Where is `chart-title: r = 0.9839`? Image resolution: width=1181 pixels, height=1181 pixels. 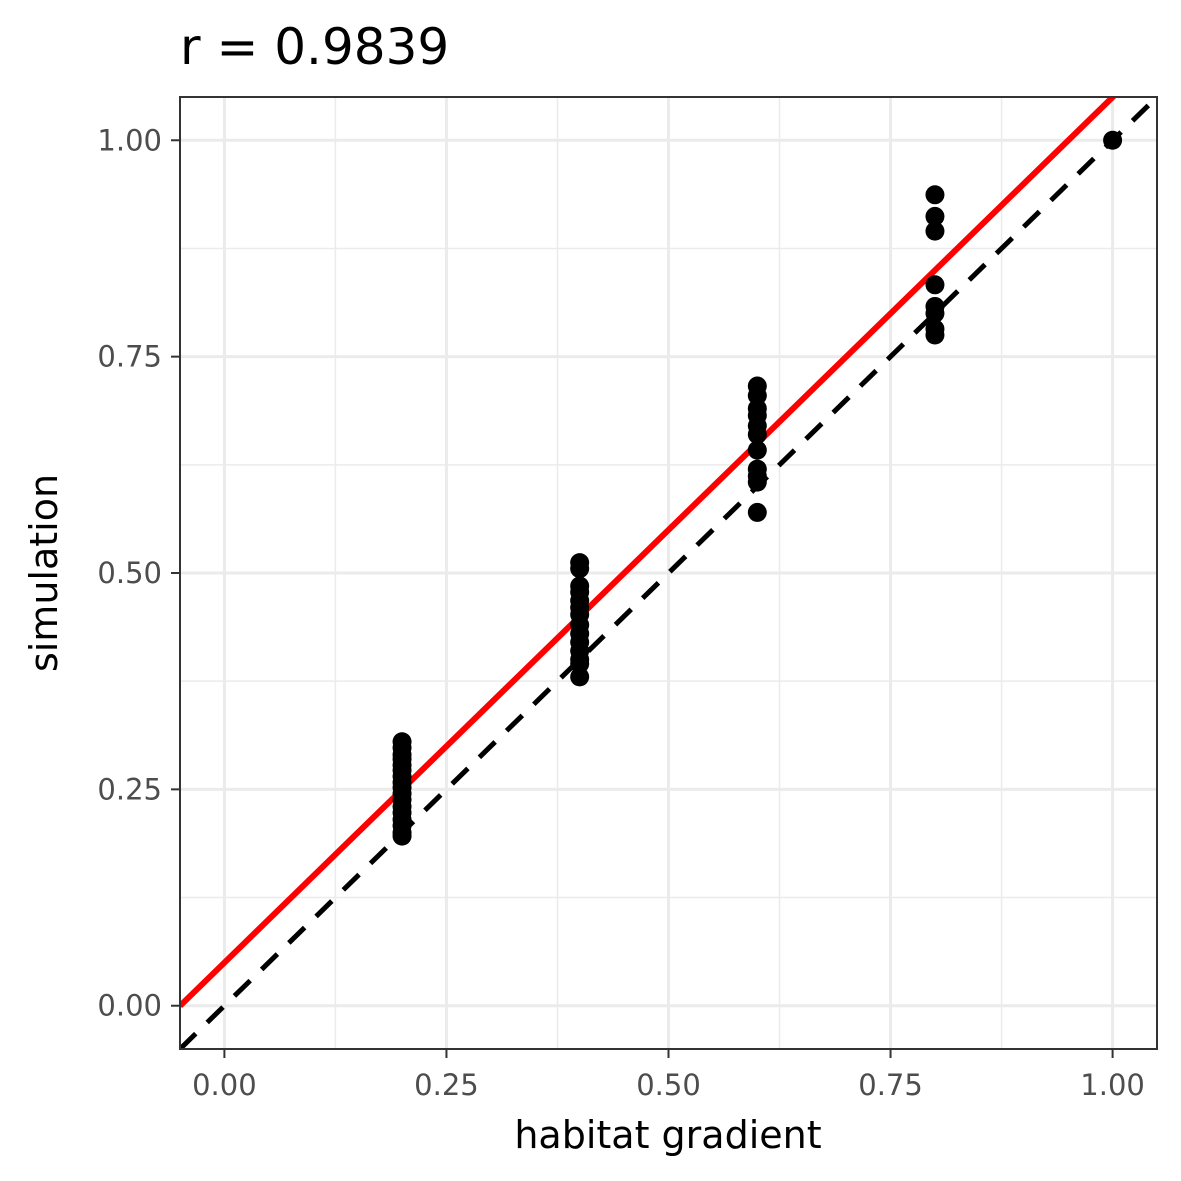 chart-title: r = 0.9839 is located at coordinates (314, 47).